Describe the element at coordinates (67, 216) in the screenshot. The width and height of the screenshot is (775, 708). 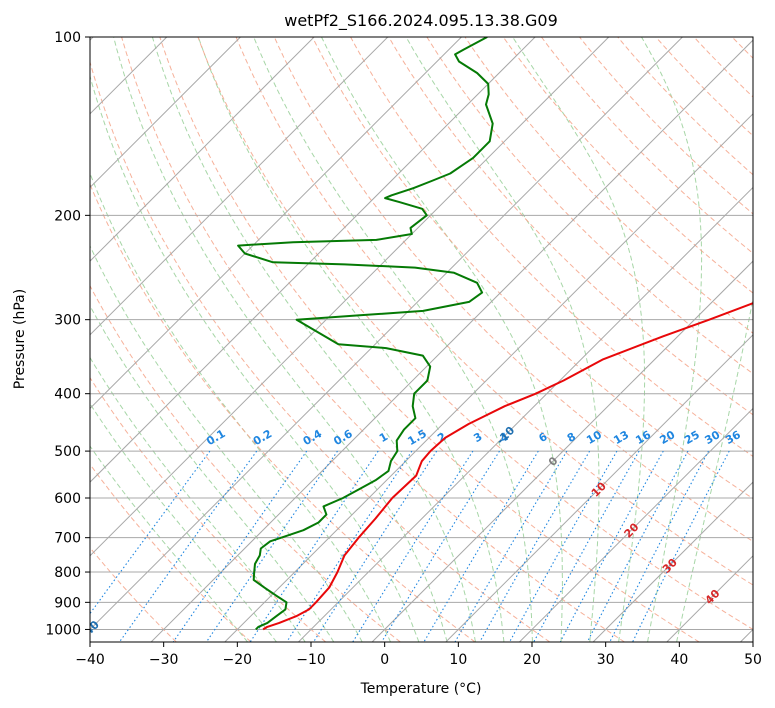
I see `y-tick-label: 200` at that location.